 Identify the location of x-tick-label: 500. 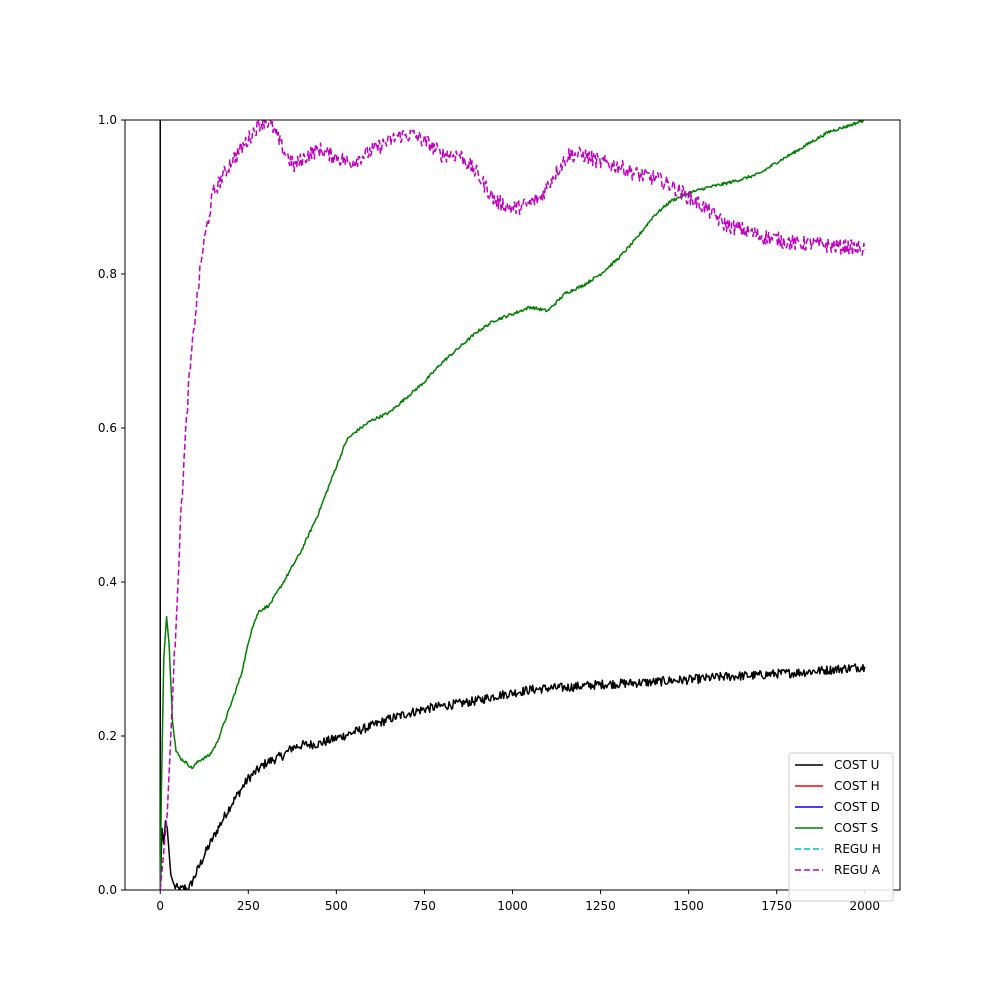
(336, 906).